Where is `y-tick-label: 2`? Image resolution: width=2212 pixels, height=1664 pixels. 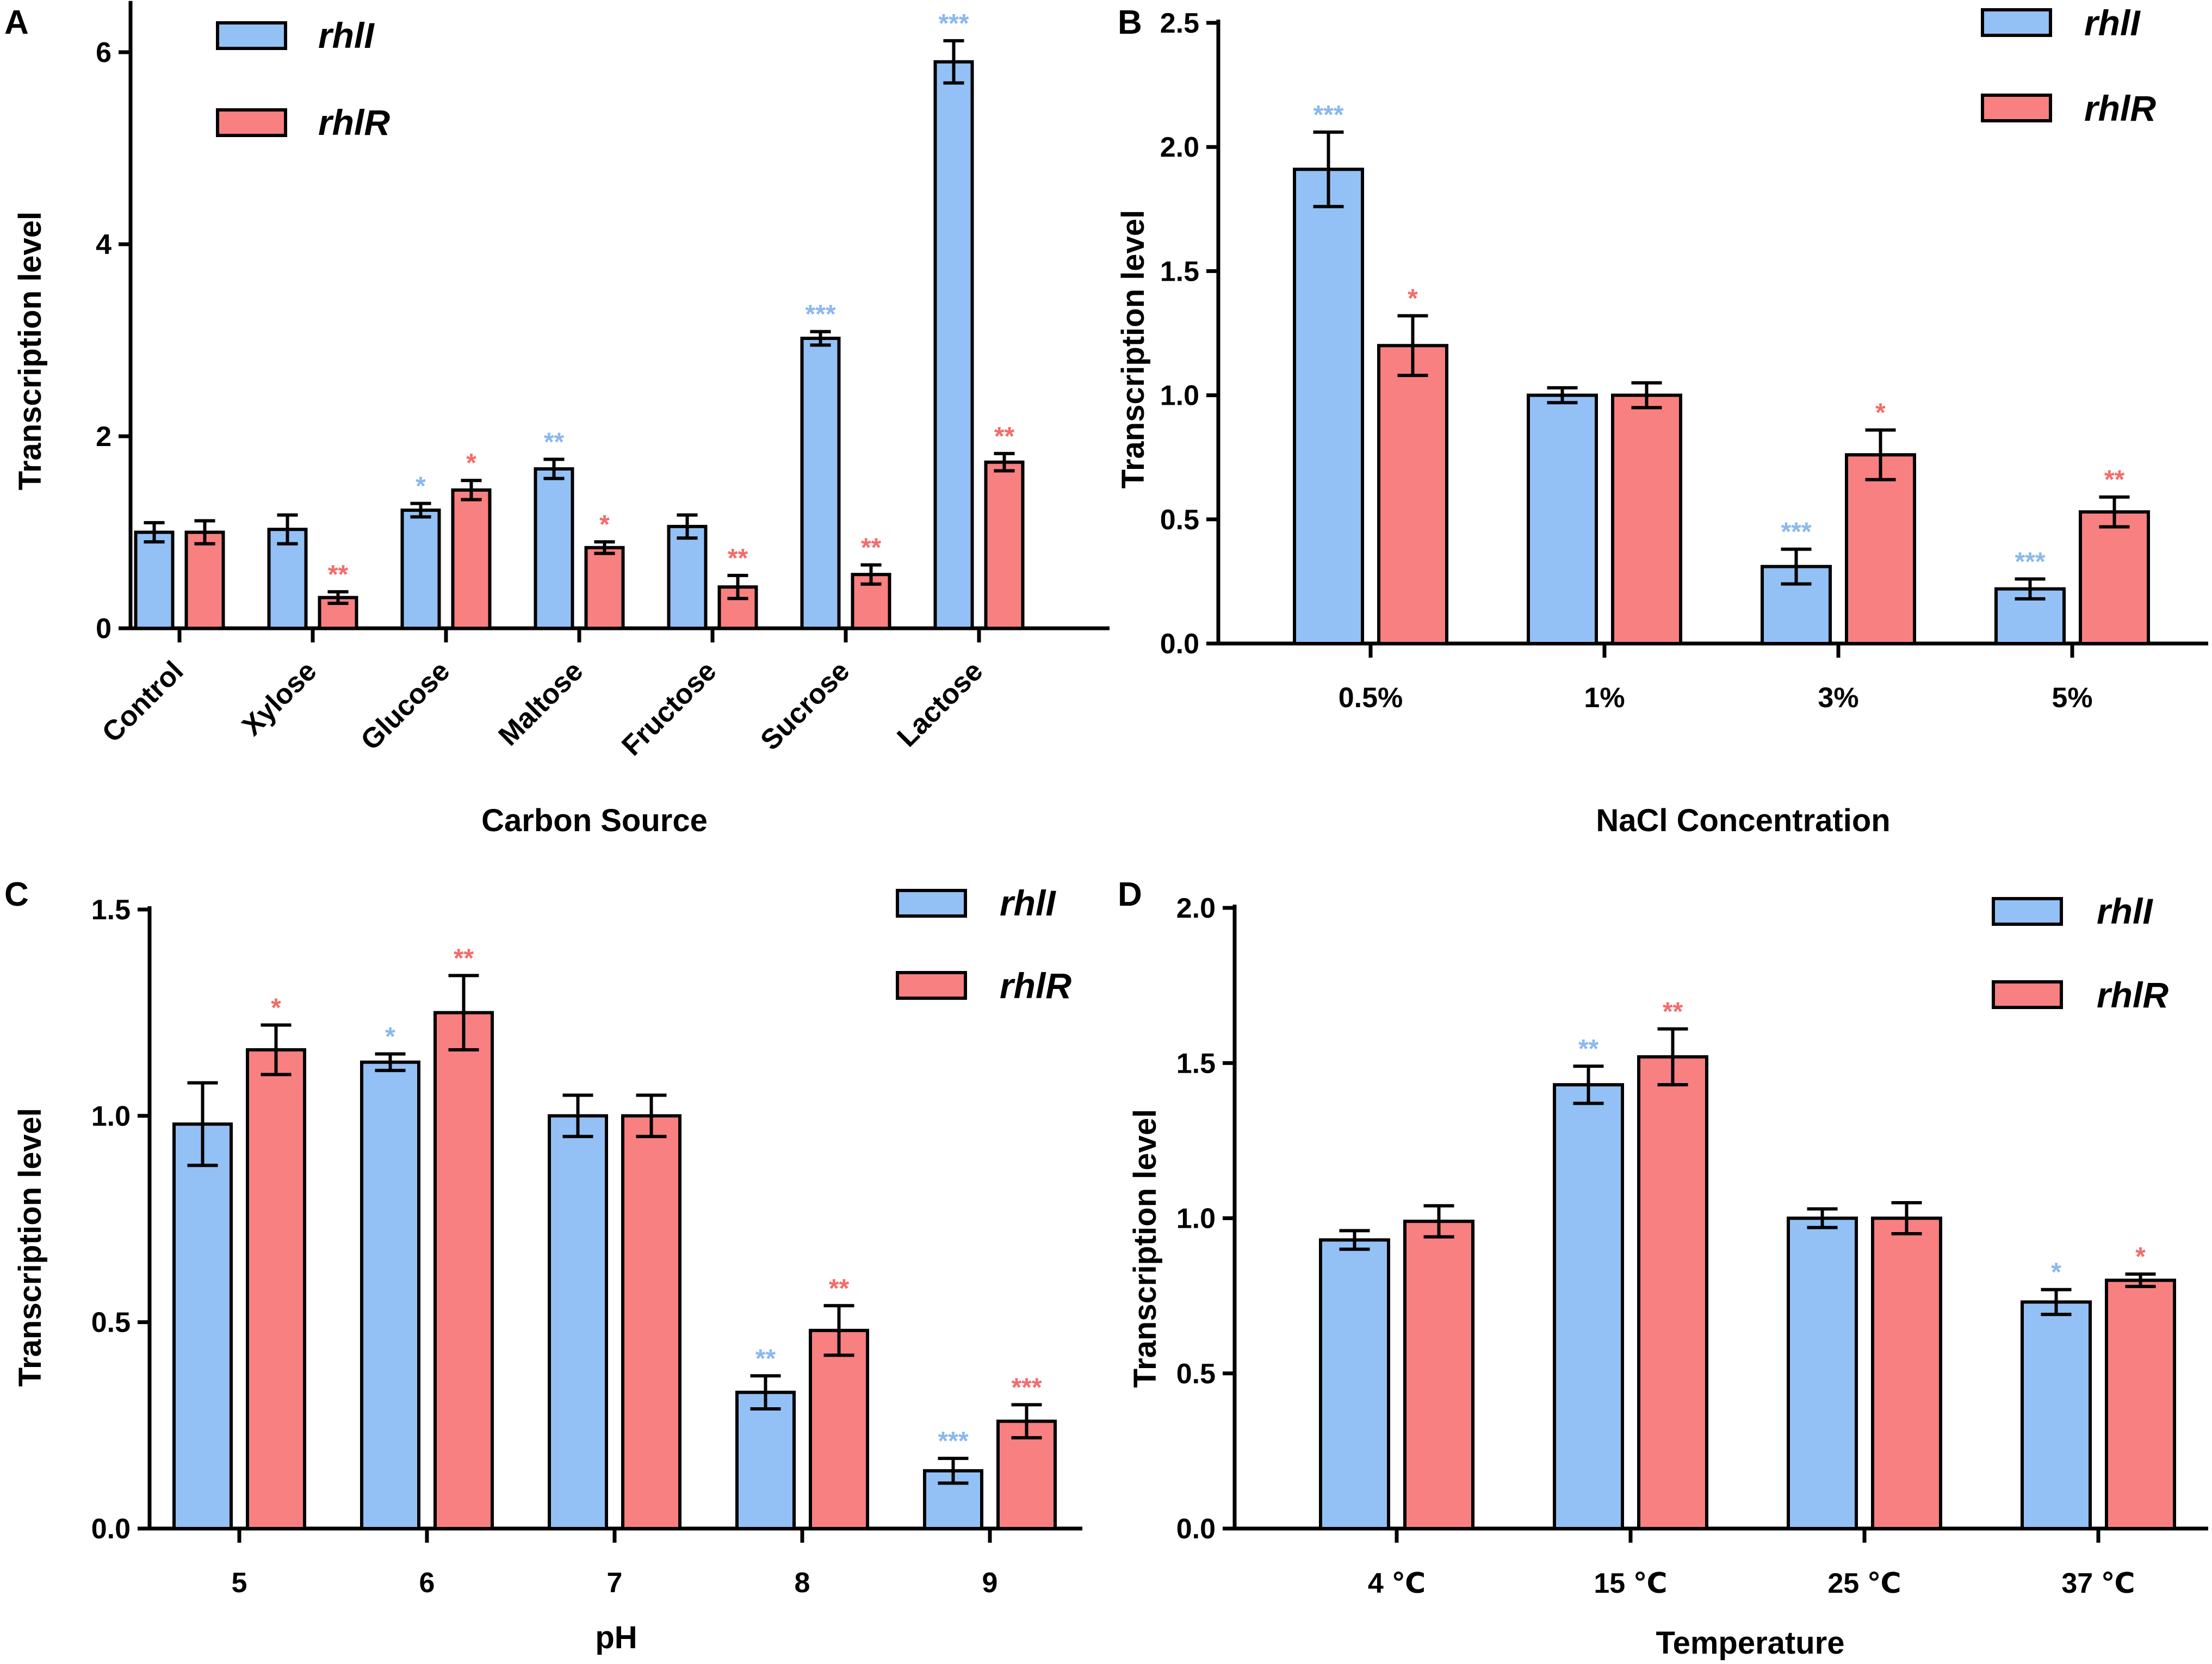 y-tick-label: 2 is located at coordinates (104, 437).